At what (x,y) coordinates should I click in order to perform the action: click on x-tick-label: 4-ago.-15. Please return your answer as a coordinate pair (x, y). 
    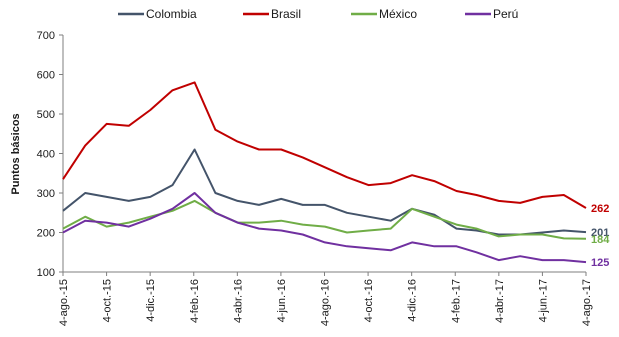
    Looking at the image, I should click on (64, 302).